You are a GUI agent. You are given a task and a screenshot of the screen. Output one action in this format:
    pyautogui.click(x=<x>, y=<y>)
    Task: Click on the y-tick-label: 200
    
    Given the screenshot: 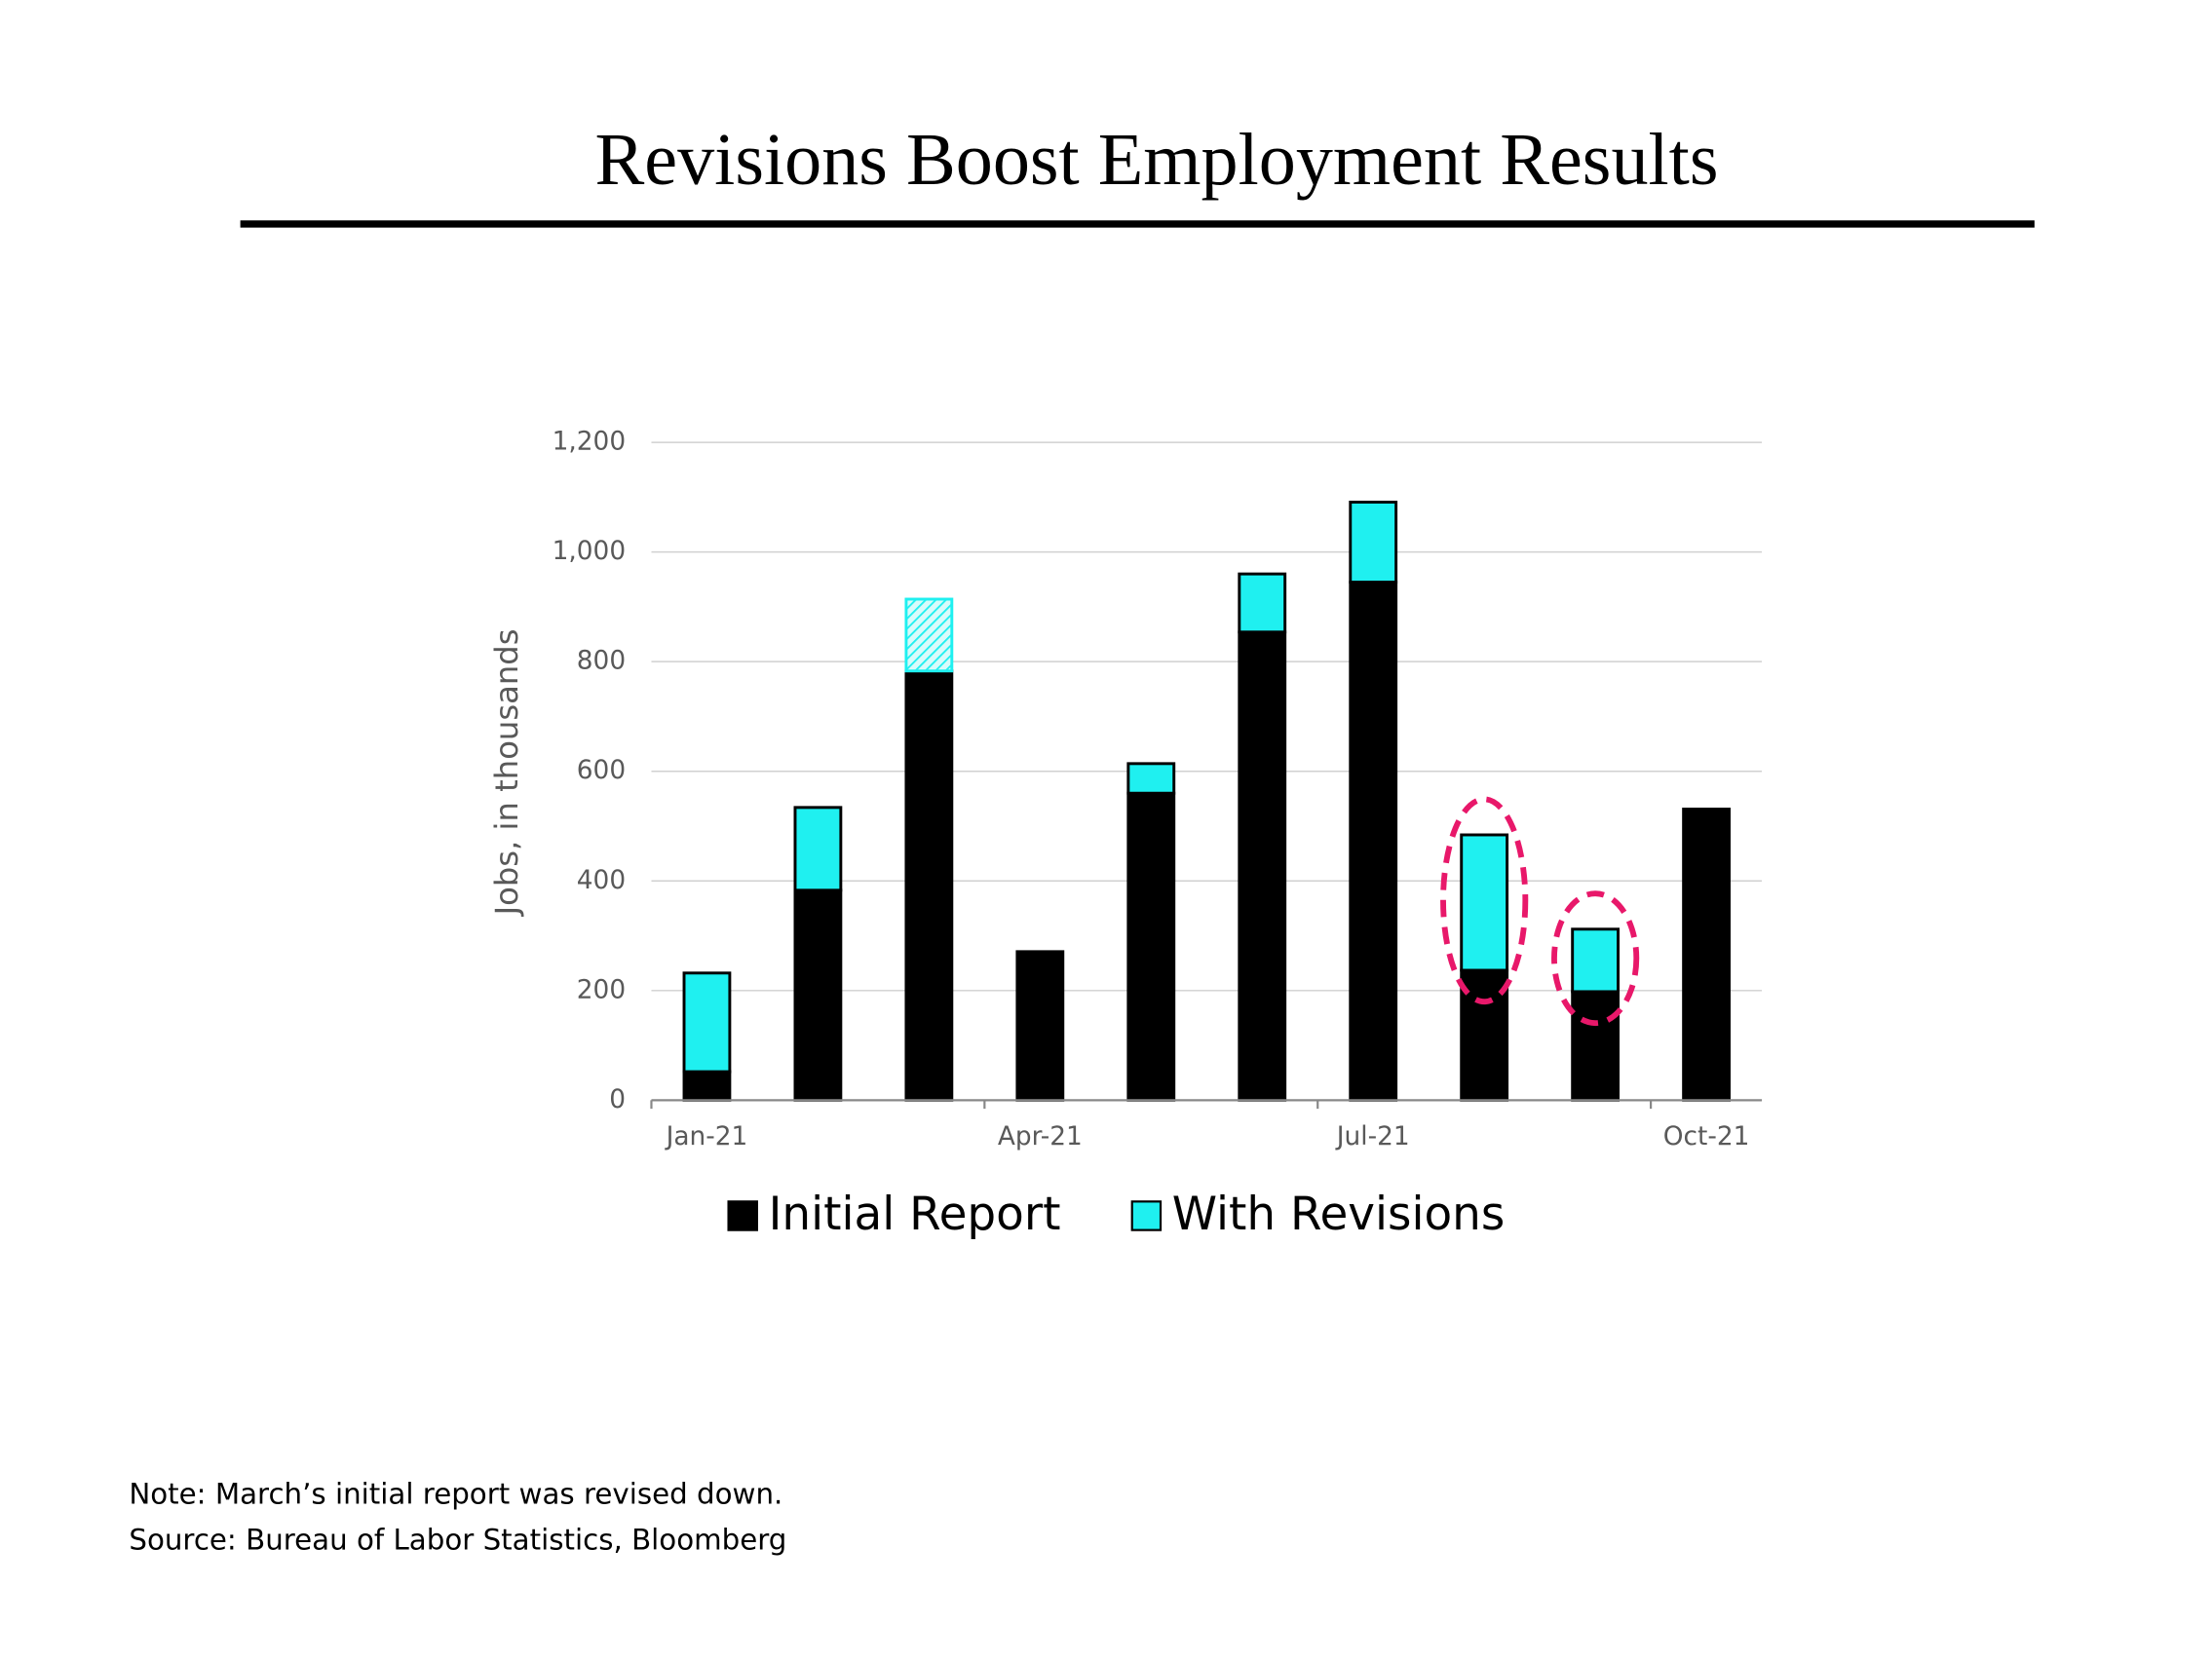 What is the action you would take?
    pyautogui.click(x=602, y=989)
    